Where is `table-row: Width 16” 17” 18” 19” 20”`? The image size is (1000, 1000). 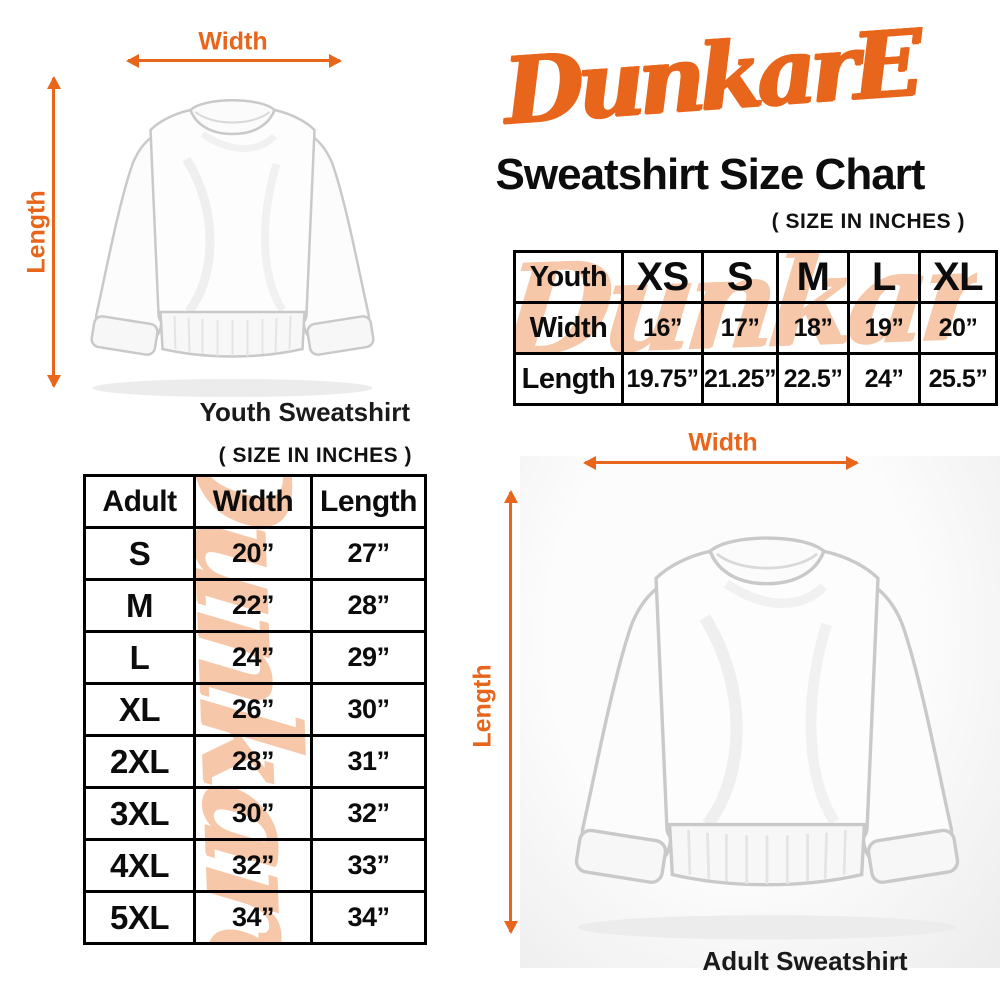
table-row: Width 16” 17” 18” 19” 20” is located at coordinates (755, 328).